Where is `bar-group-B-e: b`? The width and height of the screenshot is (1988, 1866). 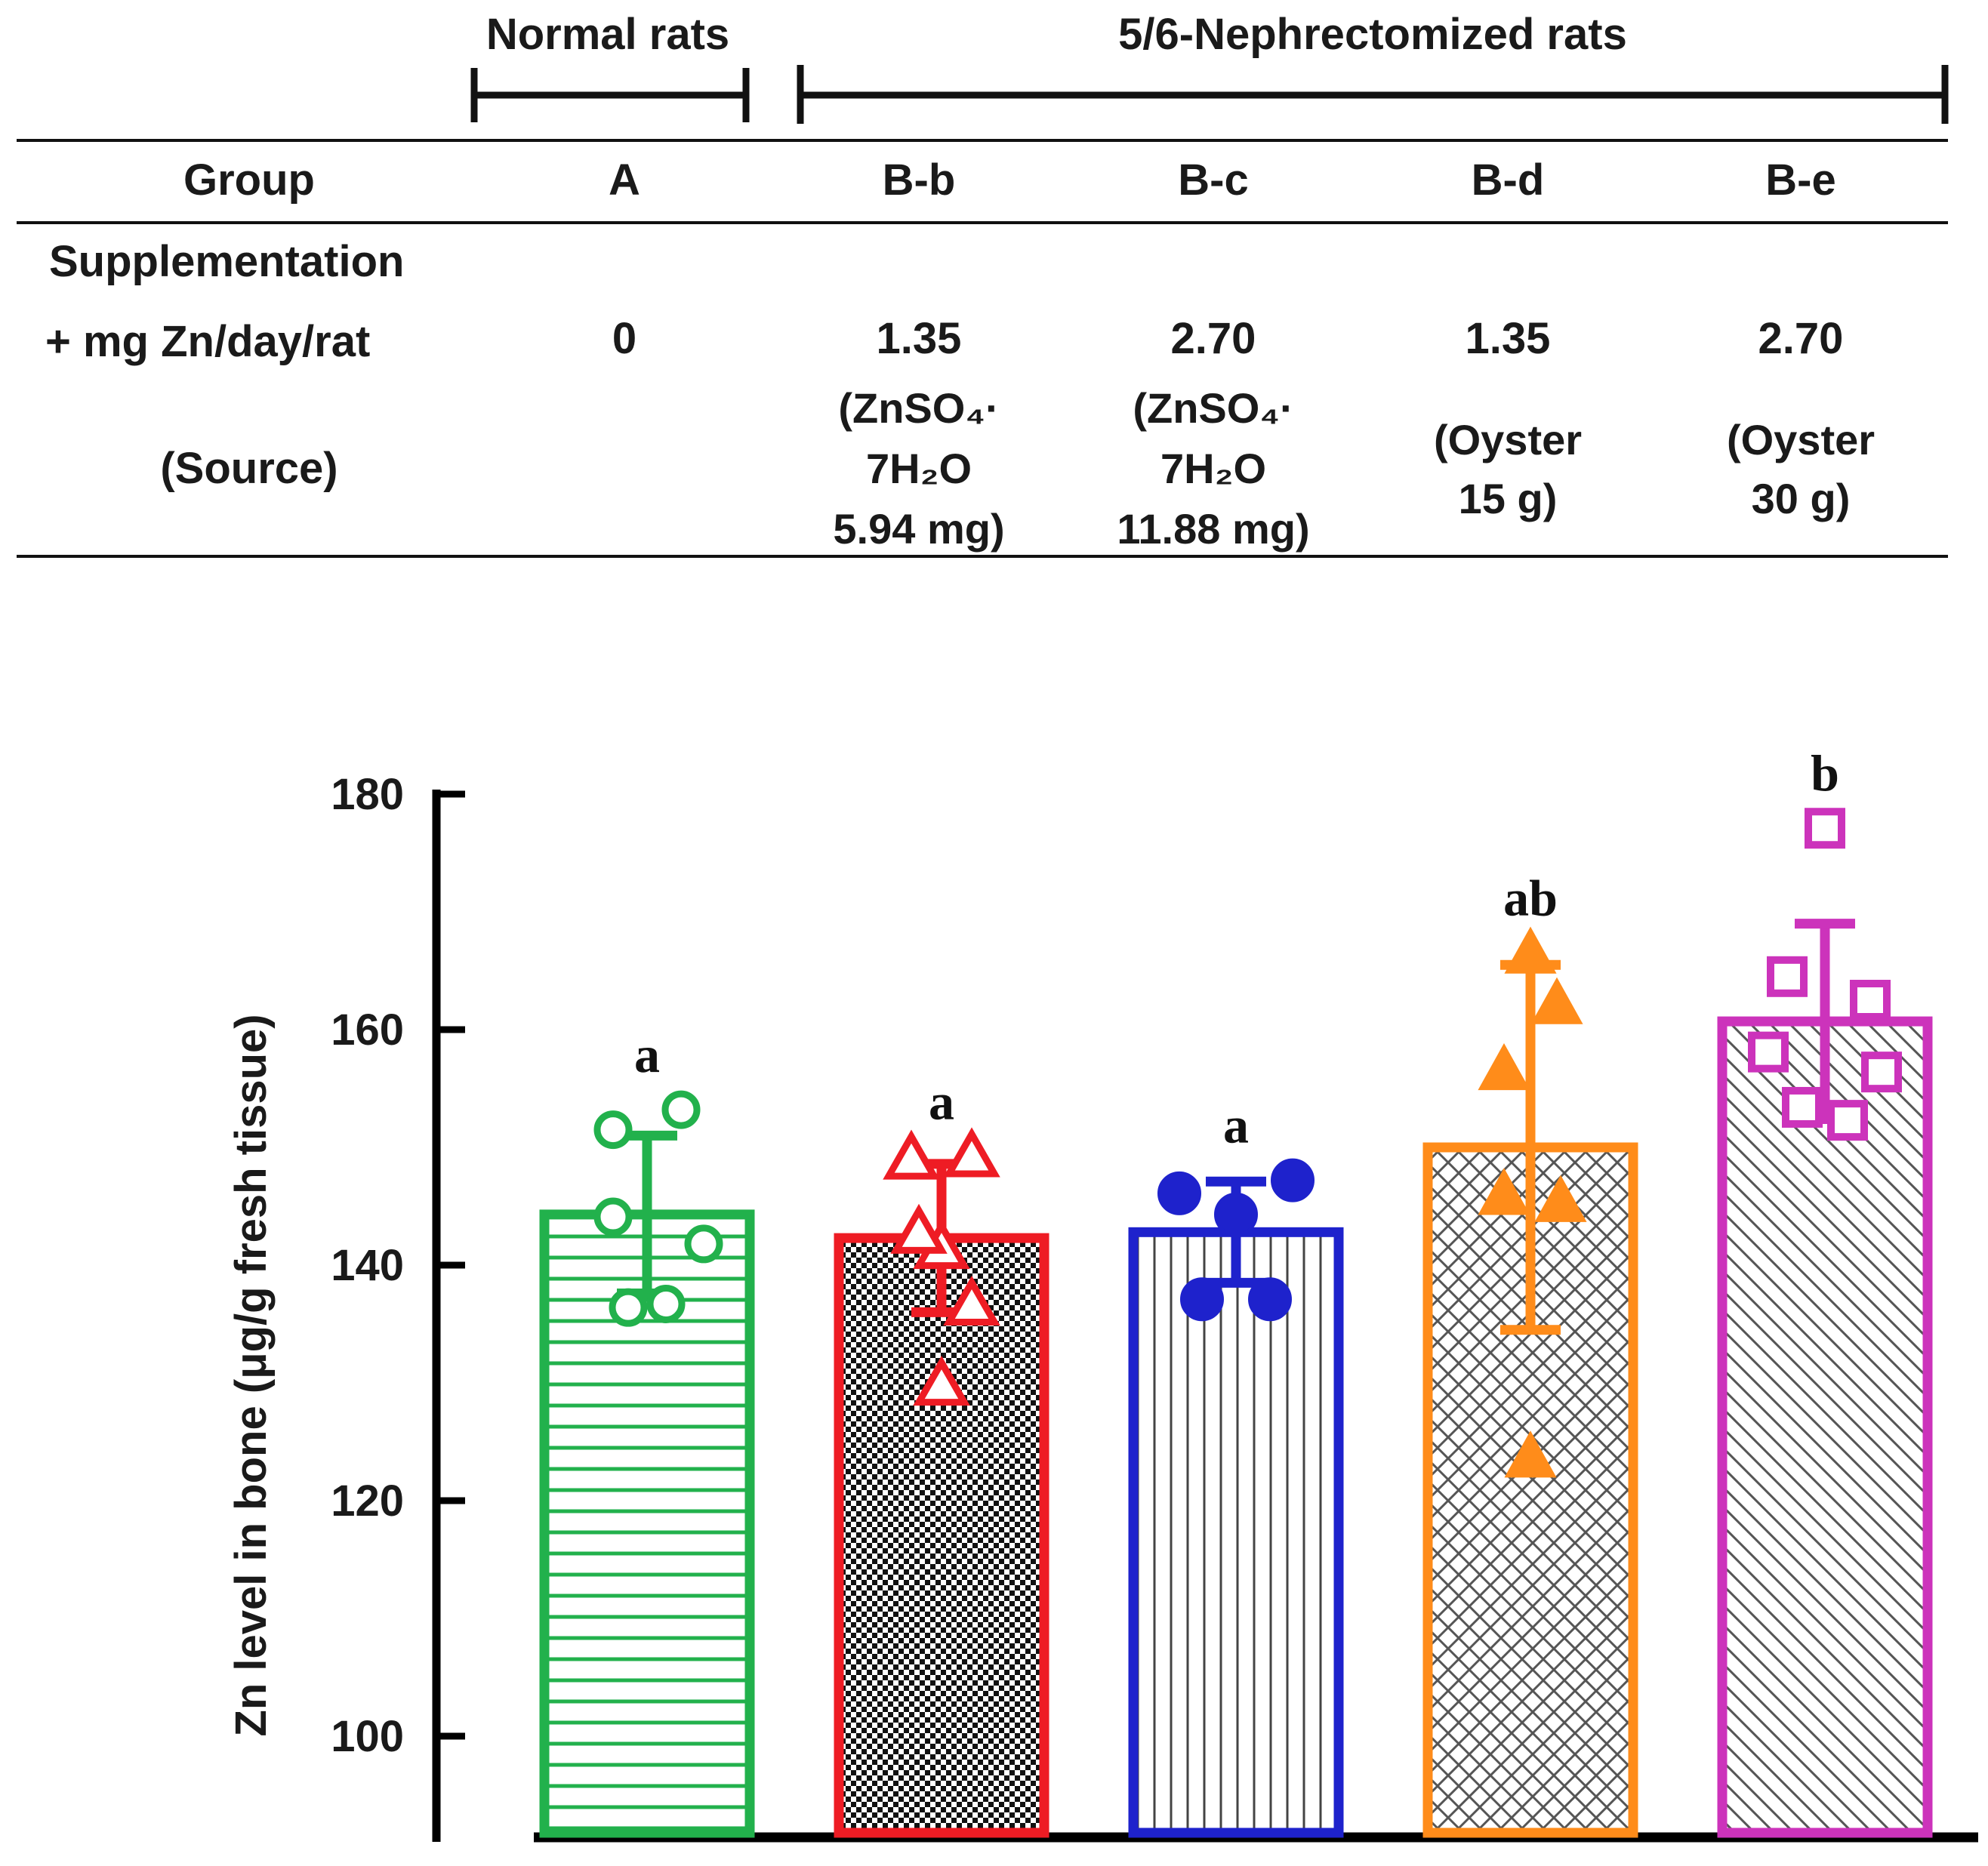
bar-group-B-e: b is located at coordinates (1825, 1291).